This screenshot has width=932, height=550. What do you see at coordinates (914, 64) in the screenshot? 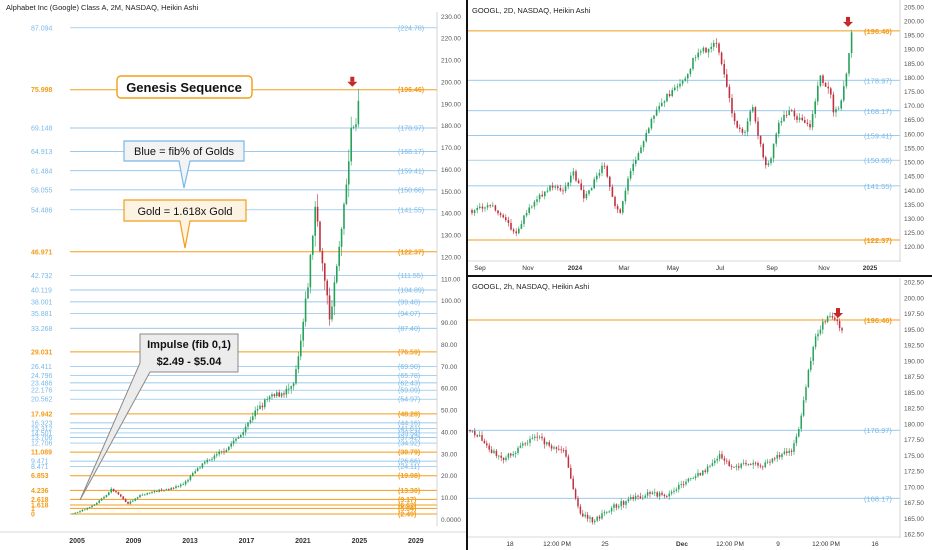
I see `price-axis-tick-label: 185.00` at bounding box center [914, 64].